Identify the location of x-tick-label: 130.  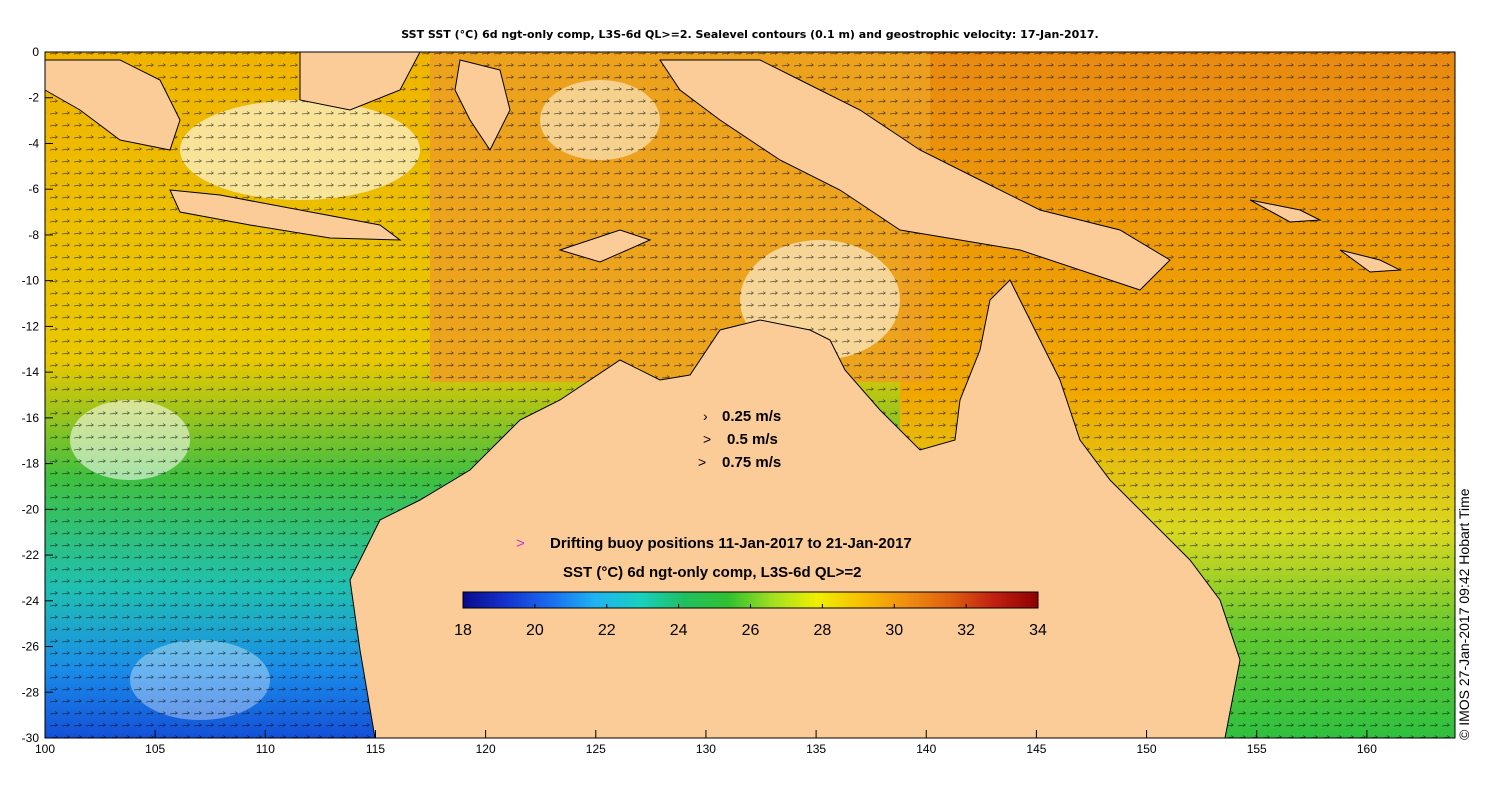
(706, 749).